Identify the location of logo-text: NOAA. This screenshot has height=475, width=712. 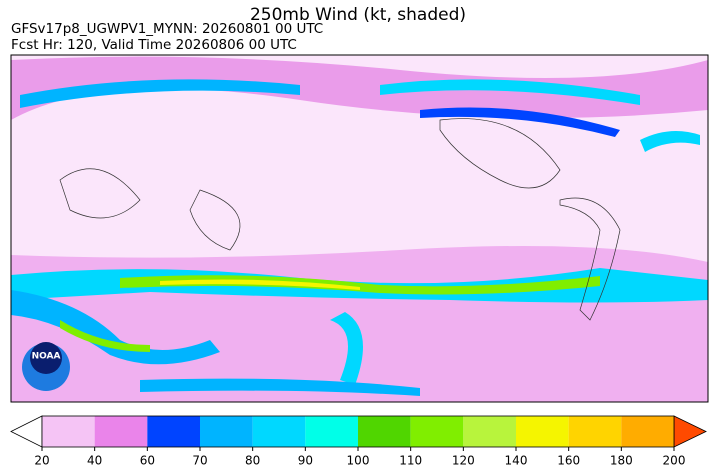
(46, 357).